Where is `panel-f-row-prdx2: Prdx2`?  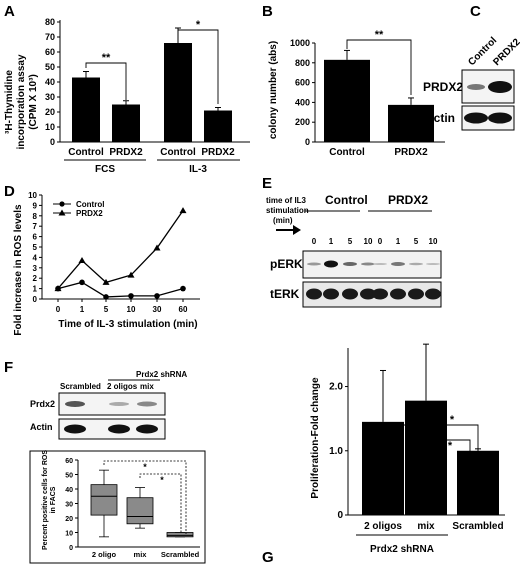 panel-f-row-prdx2: Prdx2 is located at coordinates (42, 404).